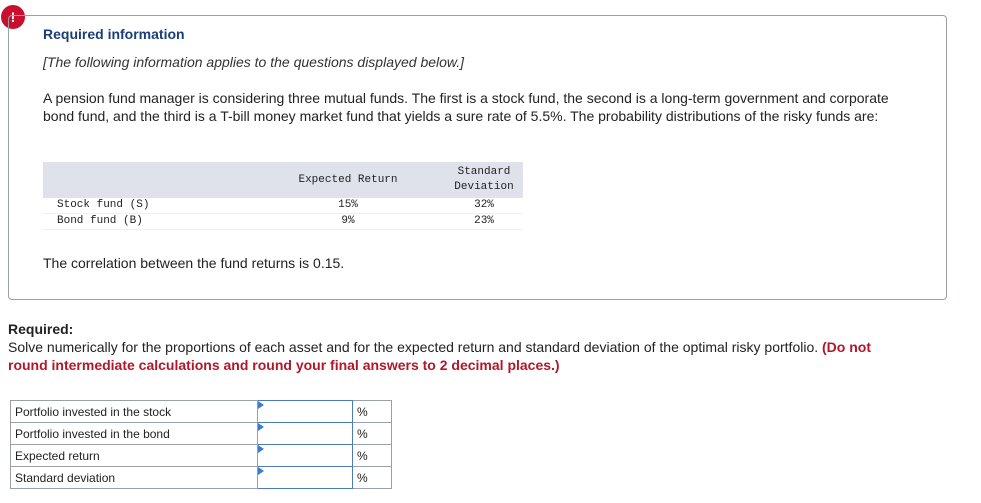 The image size is (981, 503). I want to click on answer-row: Portfolio invested in the bond%, so click(201, 433).